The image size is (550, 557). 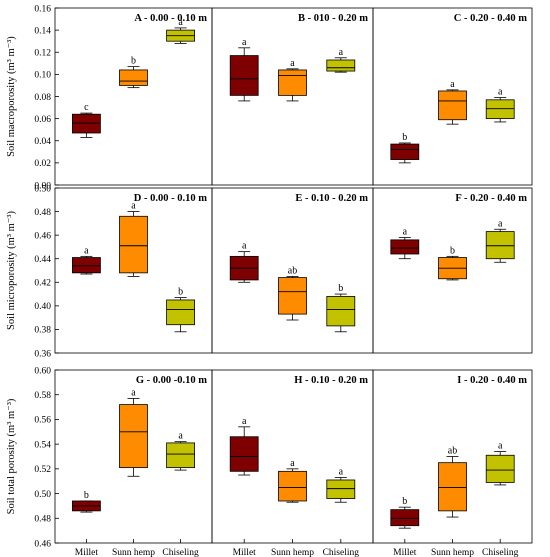 I want to click on panel-frame, so click(x=452, y=270).